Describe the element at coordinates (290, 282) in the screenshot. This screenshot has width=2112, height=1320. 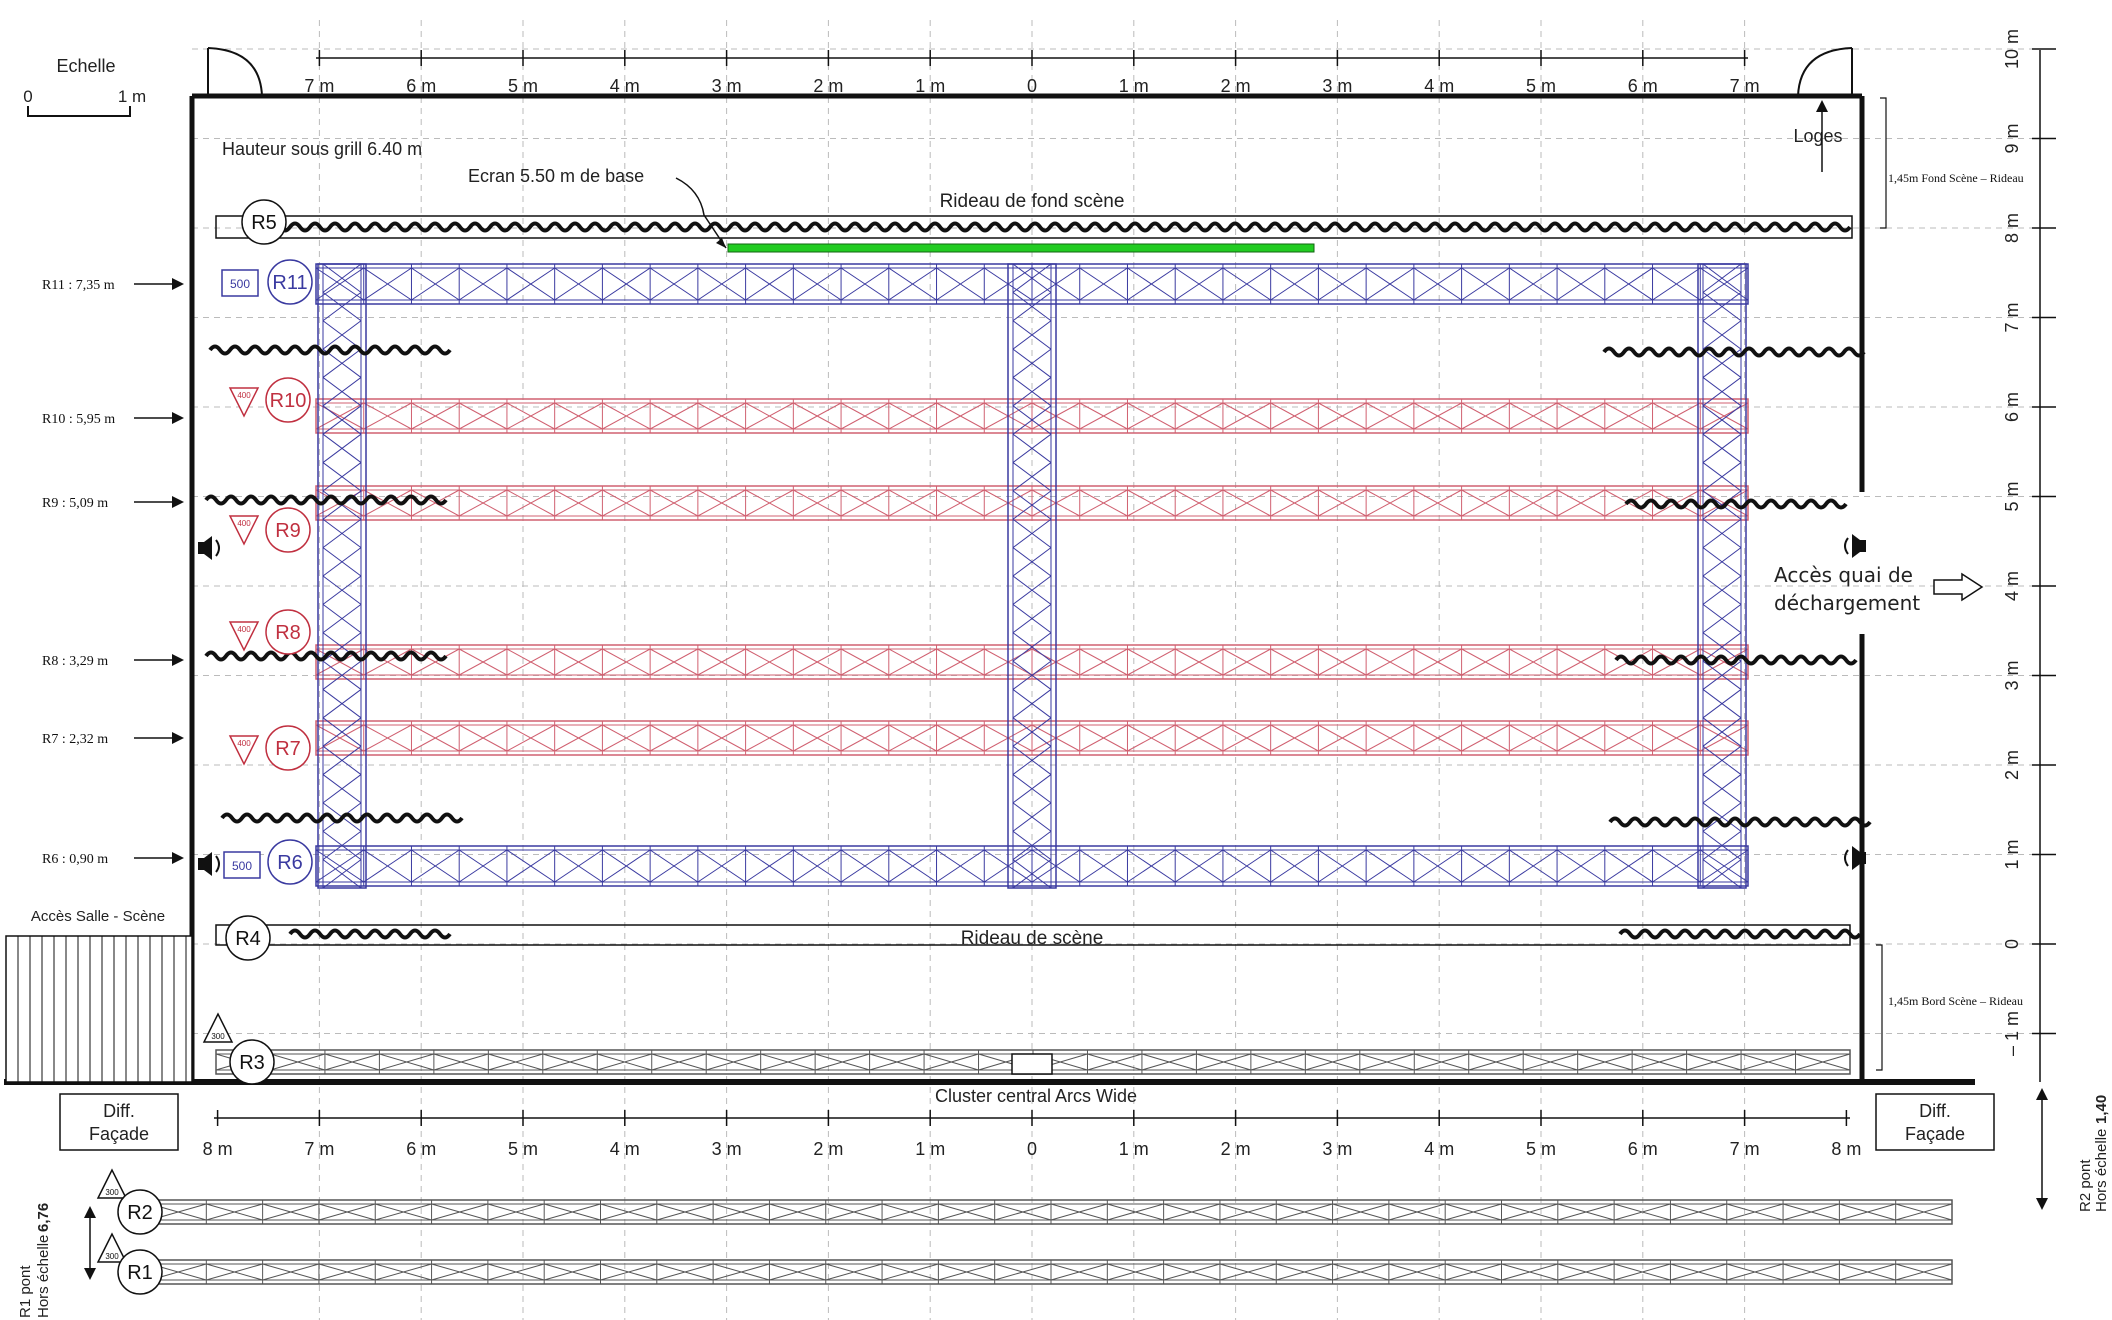
I see `marker-r11-circle` at that location.